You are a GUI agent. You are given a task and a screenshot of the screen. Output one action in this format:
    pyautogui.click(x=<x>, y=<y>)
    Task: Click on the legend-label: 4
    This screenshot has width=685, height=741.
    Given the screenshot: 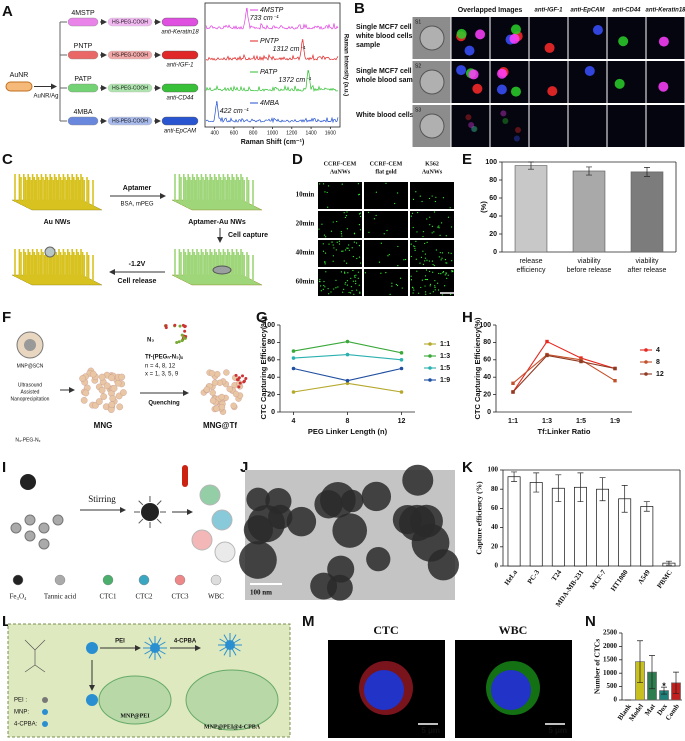 What is the action you would take?
    pyautogui.click(x=658, y=350)
    